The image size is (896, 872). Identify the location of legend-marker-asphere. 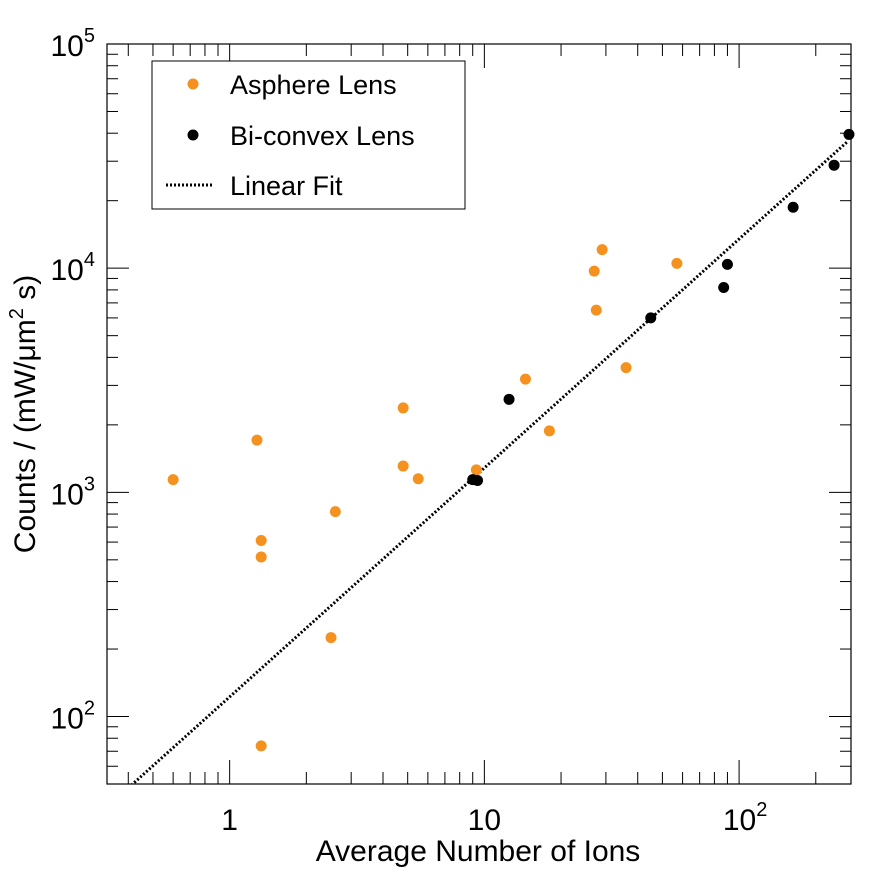
(193, 84).